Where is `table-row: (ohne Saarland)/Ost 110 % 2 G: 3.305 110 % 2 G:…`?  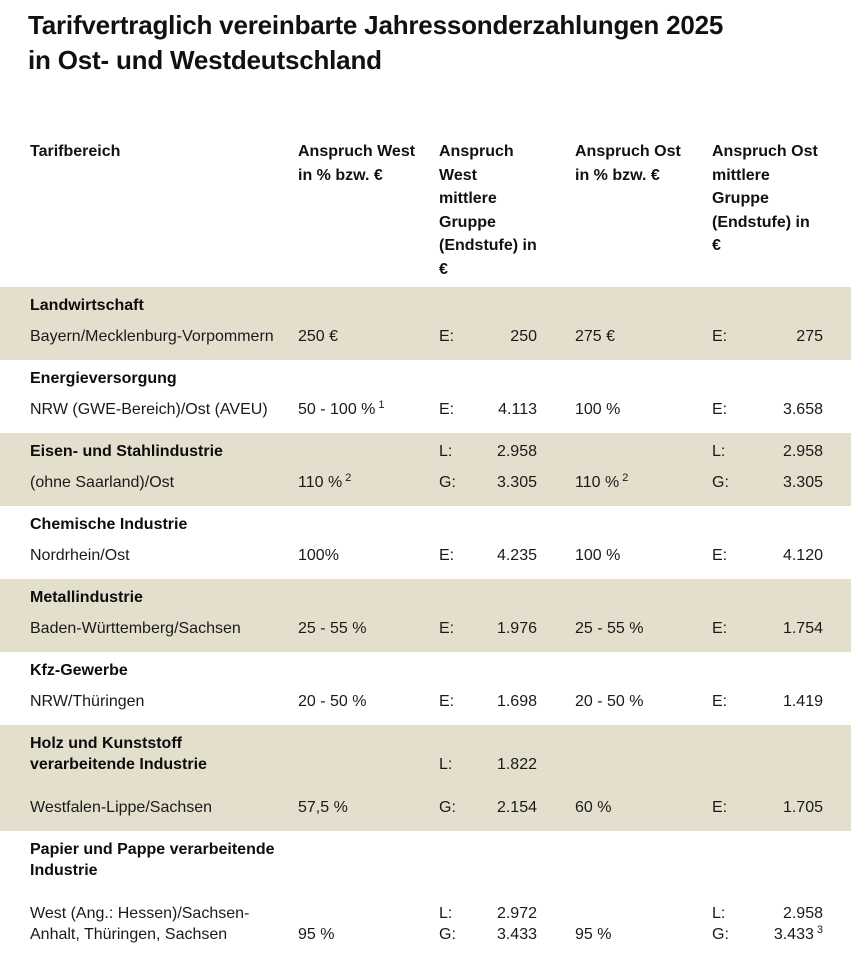 table-row: (ohne Saarland)/Ost 110 % 2 G: 3.305 110 % 2 G:… is located at coordinates (425, 488).